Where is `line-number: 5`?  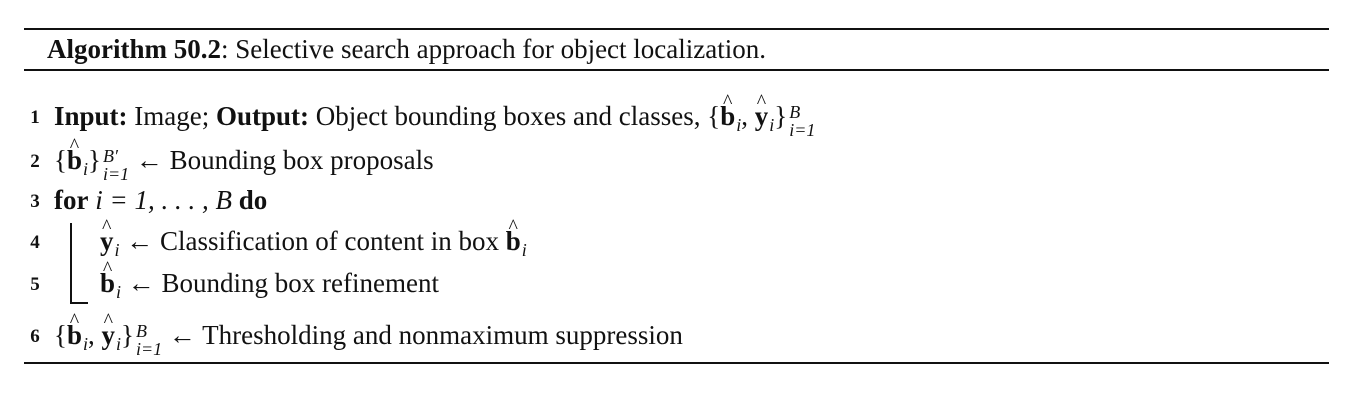 line-number: 5 is located at coordinates (35, 284).